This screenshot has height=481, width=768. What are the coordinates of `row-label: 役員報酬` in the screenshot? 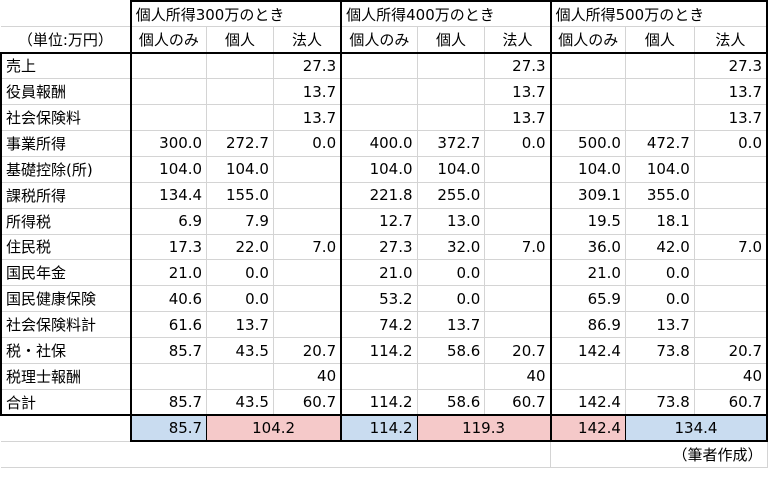 It's located at (66, 92).